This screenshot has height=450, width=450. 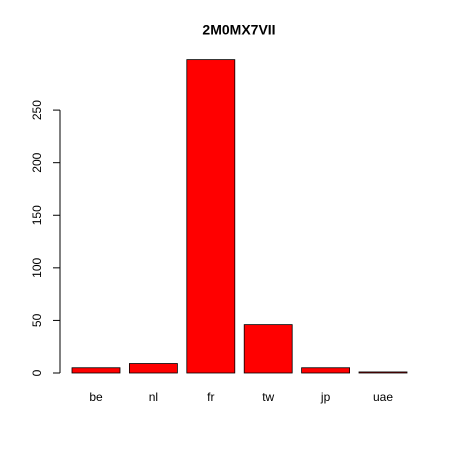 What do you see at coordinates (96, 397) in the screenshot?
I see `x-tick-label: be` at bounding box center [96, 397].